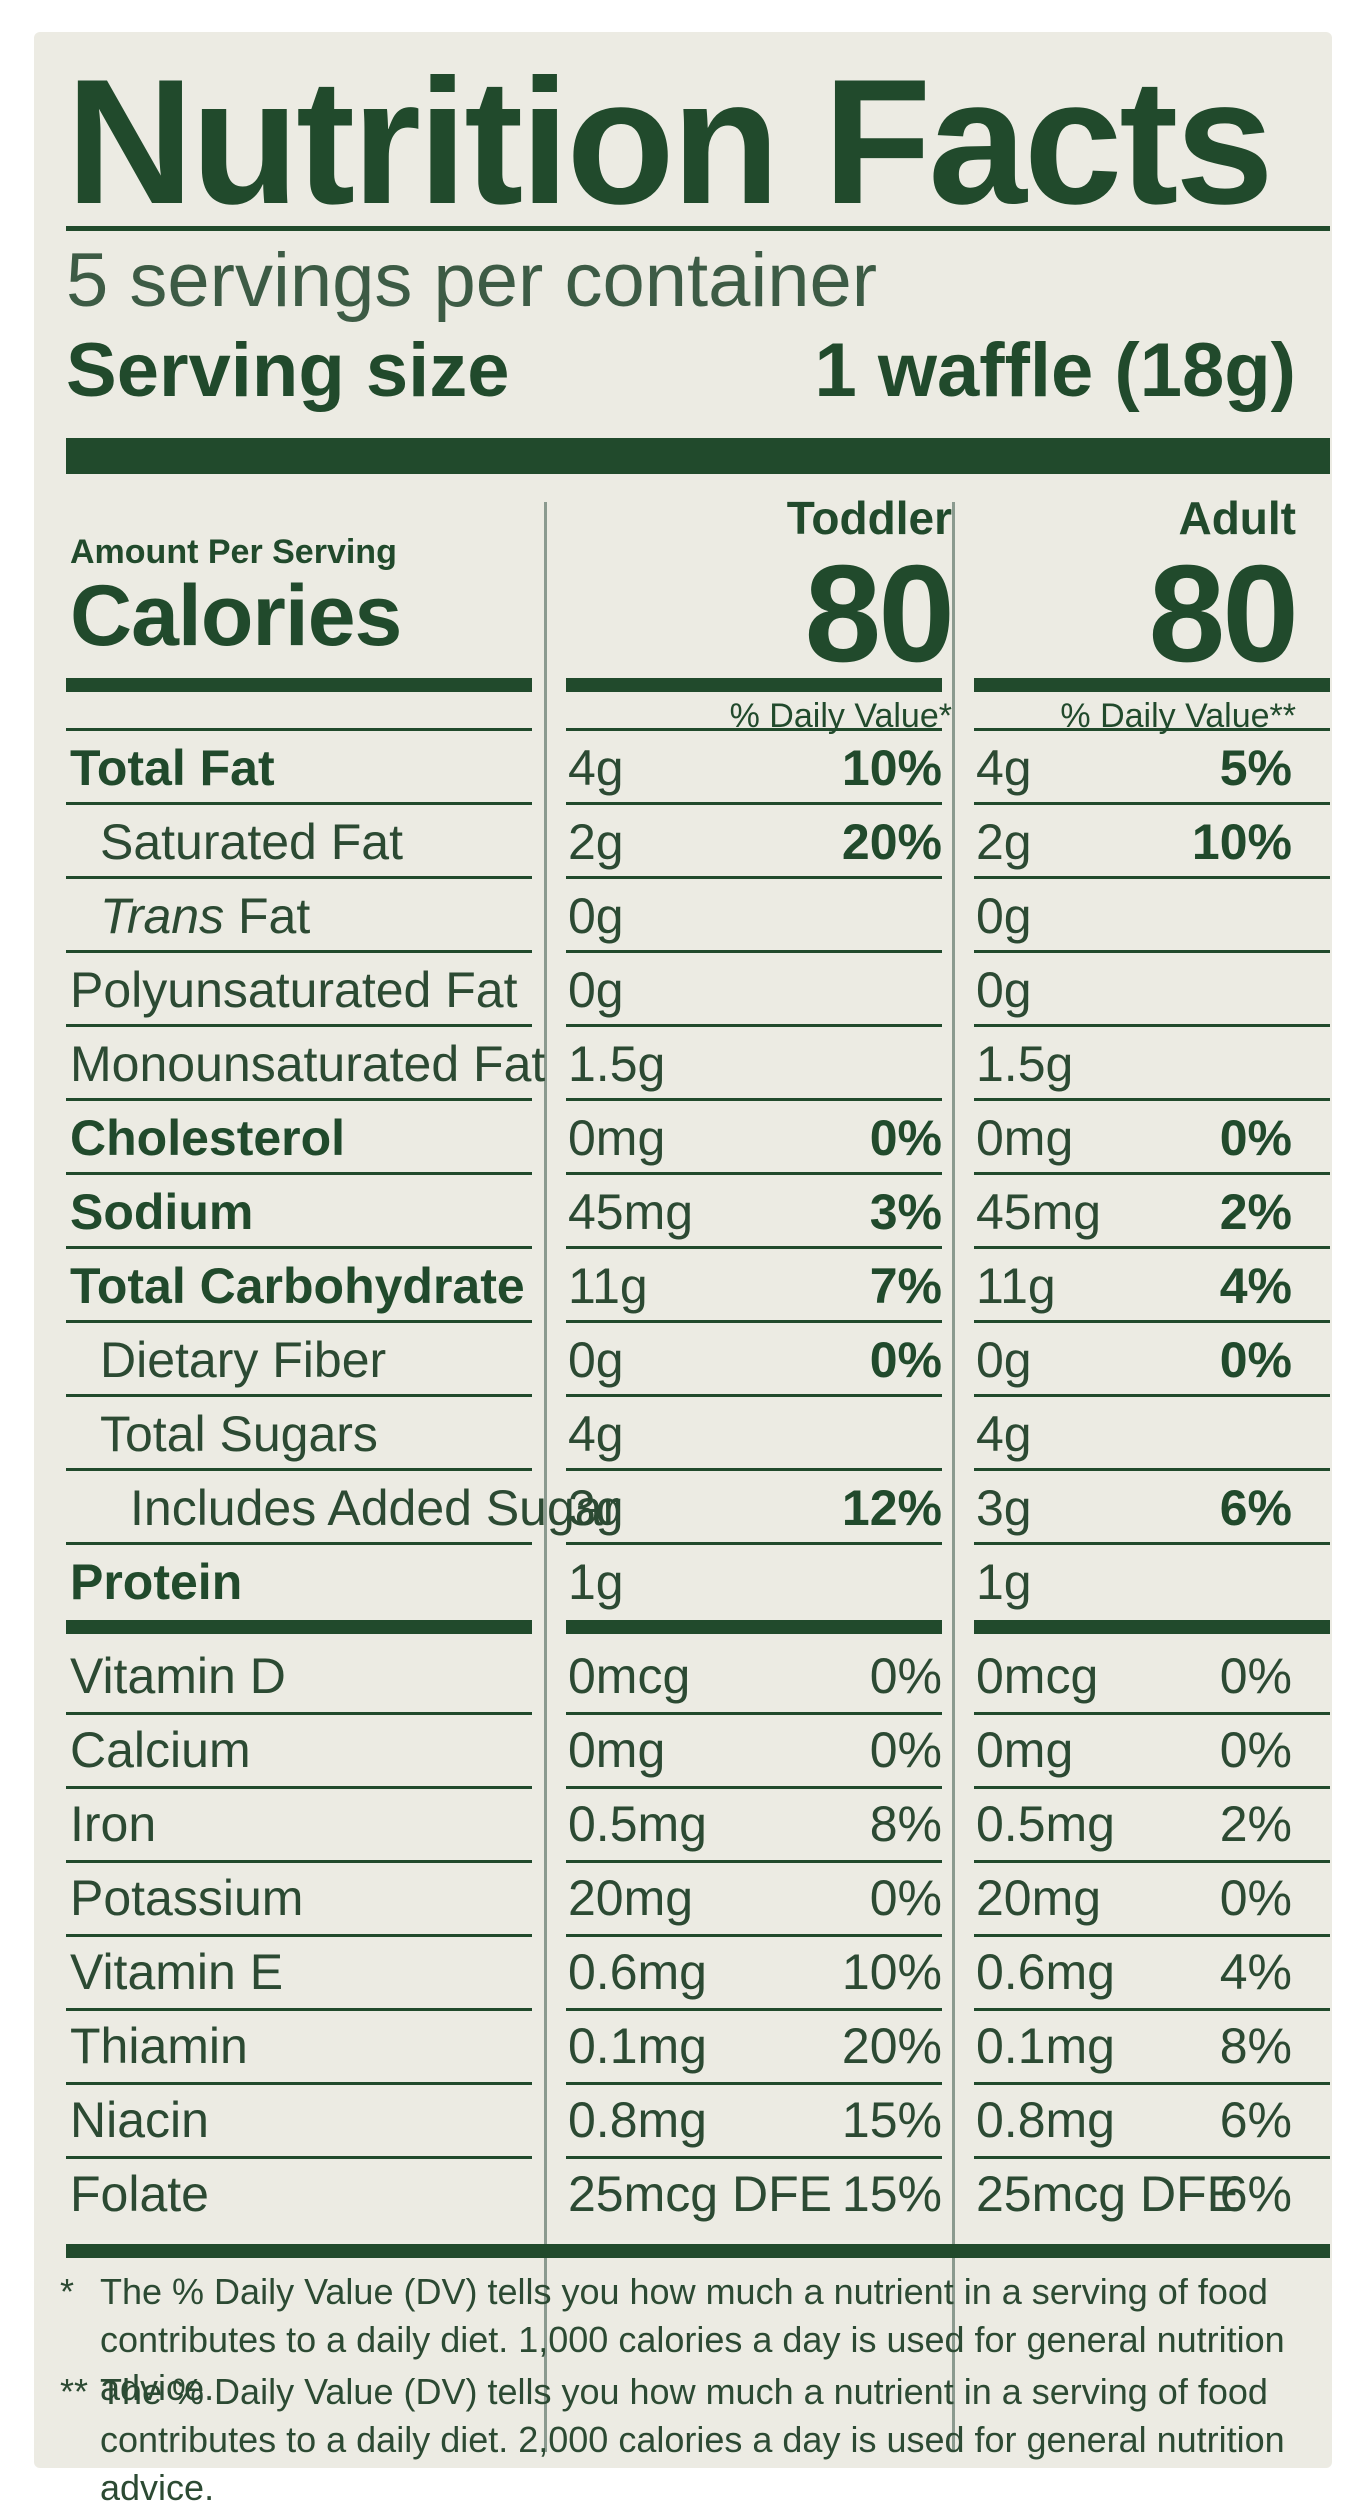  Describe the element at coordinates (67, 2291) in the screenshot. I see `footnote-mark: *` at that location.